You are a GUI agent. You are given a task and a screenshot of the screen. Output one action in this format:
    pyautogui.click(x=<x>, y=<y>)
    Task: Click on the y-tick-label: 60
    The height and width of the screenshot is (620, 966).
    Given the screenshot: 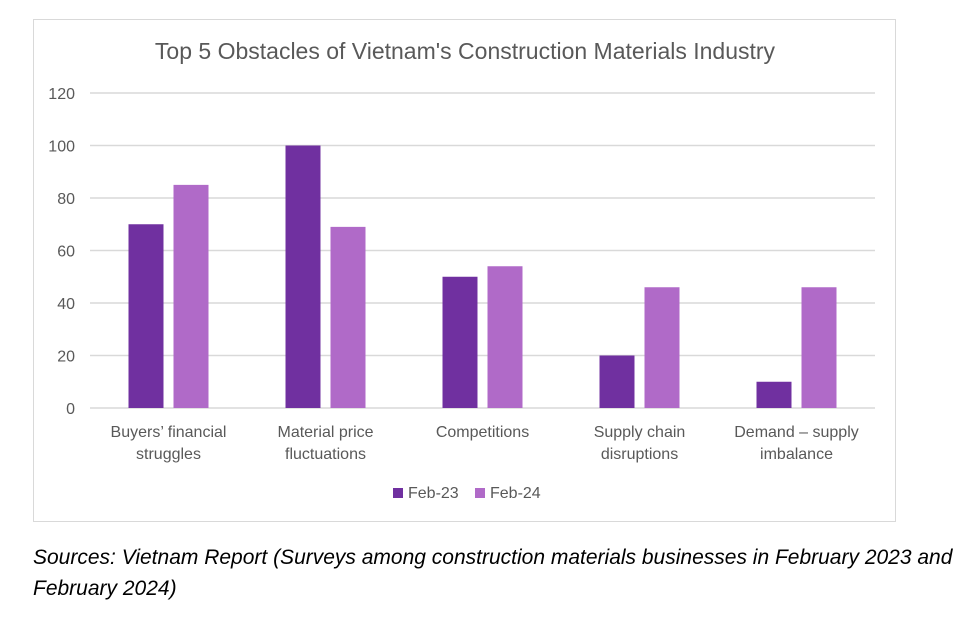 What is the action you would take?
    pyautogui.click(x=66, y=252)
    